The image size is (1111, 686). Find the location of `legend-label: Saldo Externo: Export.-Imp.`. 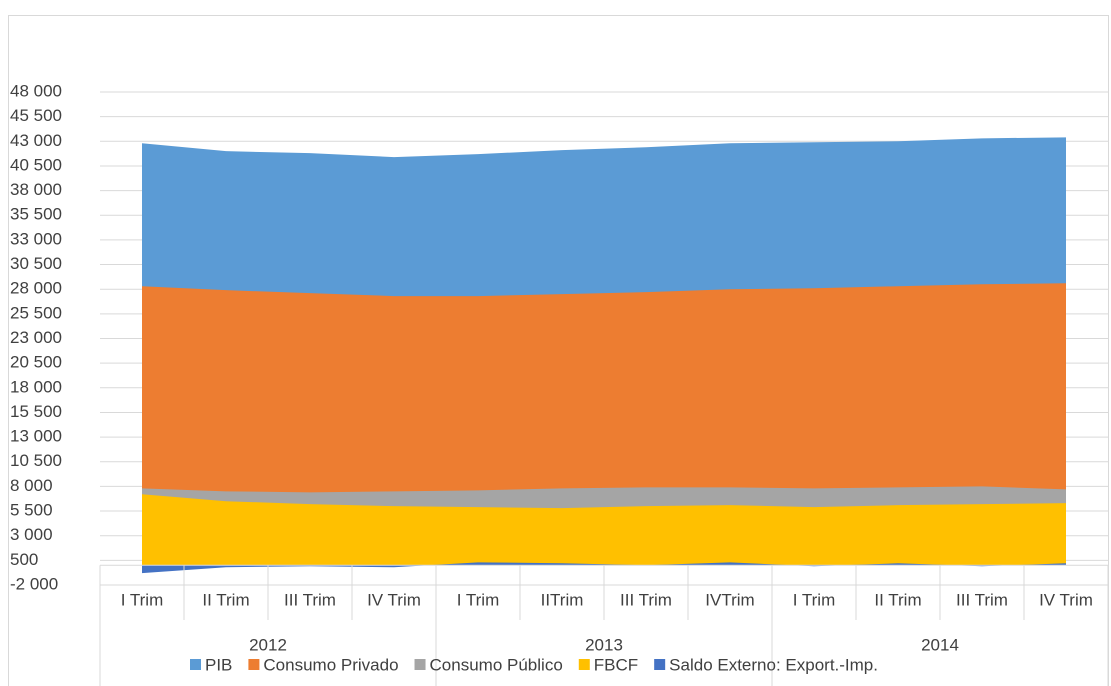

legend-label: Saldo Externo: Export.-Imp. is located at coordinates (773, 664).